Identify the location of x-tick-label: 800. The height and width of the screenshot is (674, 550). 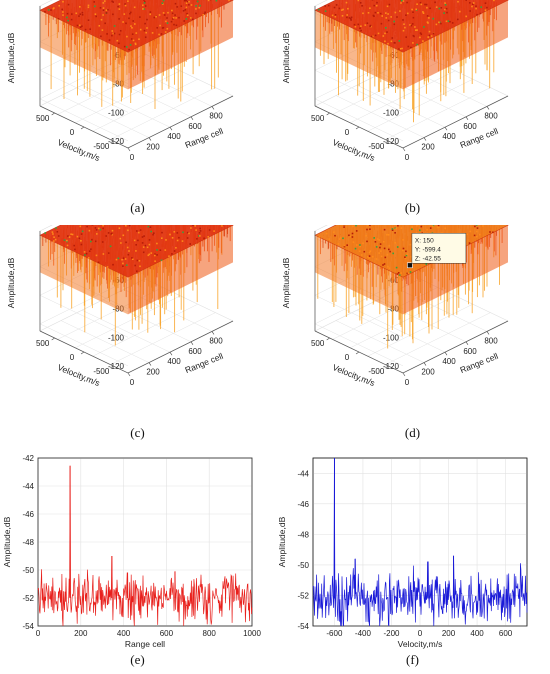
(210, 633).